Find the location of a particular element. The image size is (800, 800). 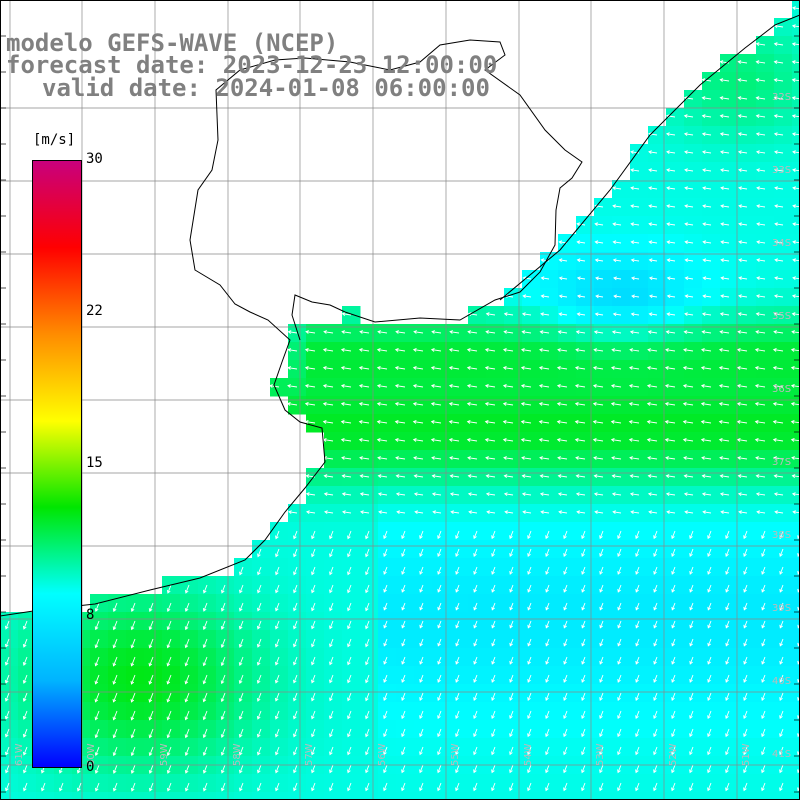

lat-label: 38S is located at coordinates (781, 535).